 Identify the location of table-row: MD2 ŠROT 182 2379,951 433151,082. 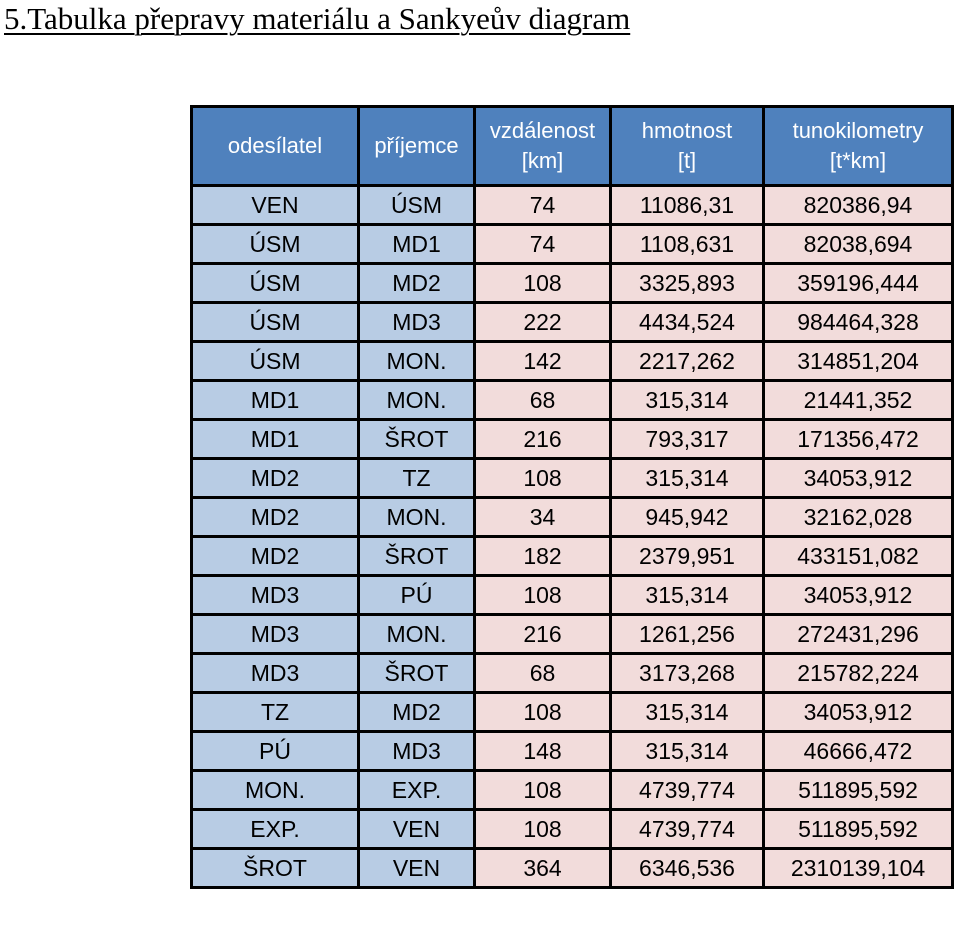
(572, 556).